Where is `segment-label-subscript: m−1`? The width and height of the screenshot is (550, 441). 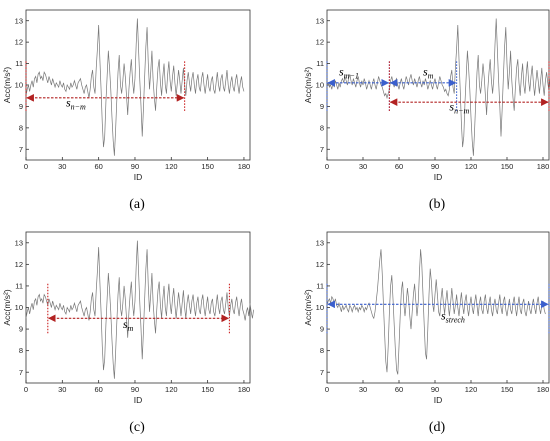 segment-label-subscript: m−1 is located at coordinates (351, 75).